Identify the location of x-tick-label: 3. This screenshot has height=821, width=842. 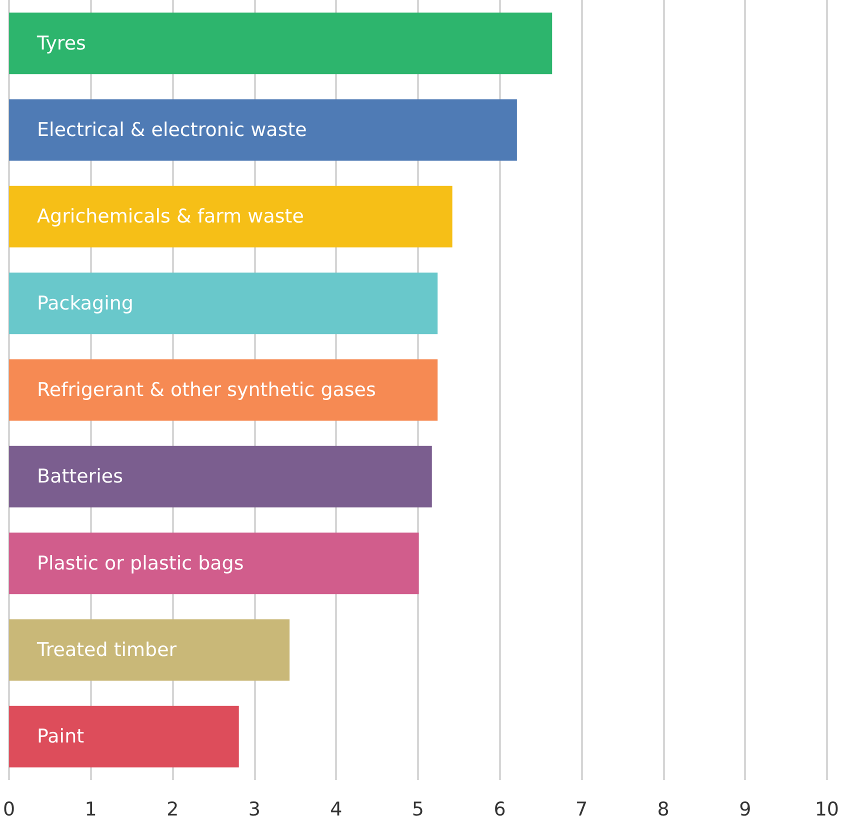
(254, 809).